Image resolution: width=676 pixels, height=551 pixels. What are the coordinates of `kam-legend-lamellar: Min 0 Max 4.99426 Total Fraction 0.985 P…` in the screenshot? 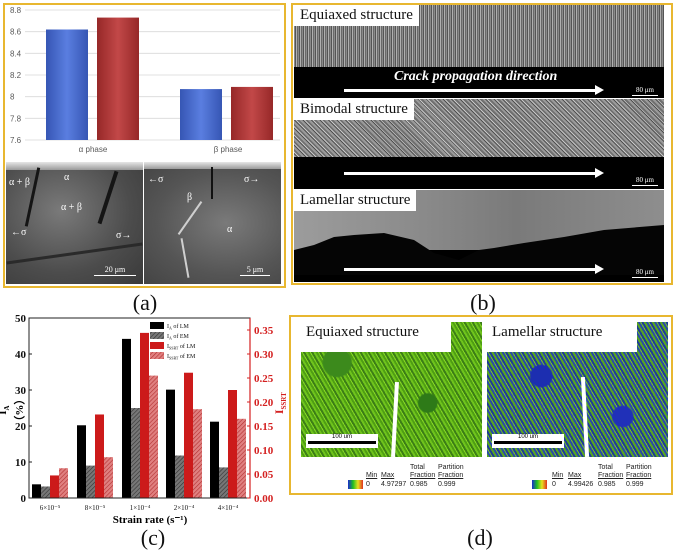 It's located at (602, 478).